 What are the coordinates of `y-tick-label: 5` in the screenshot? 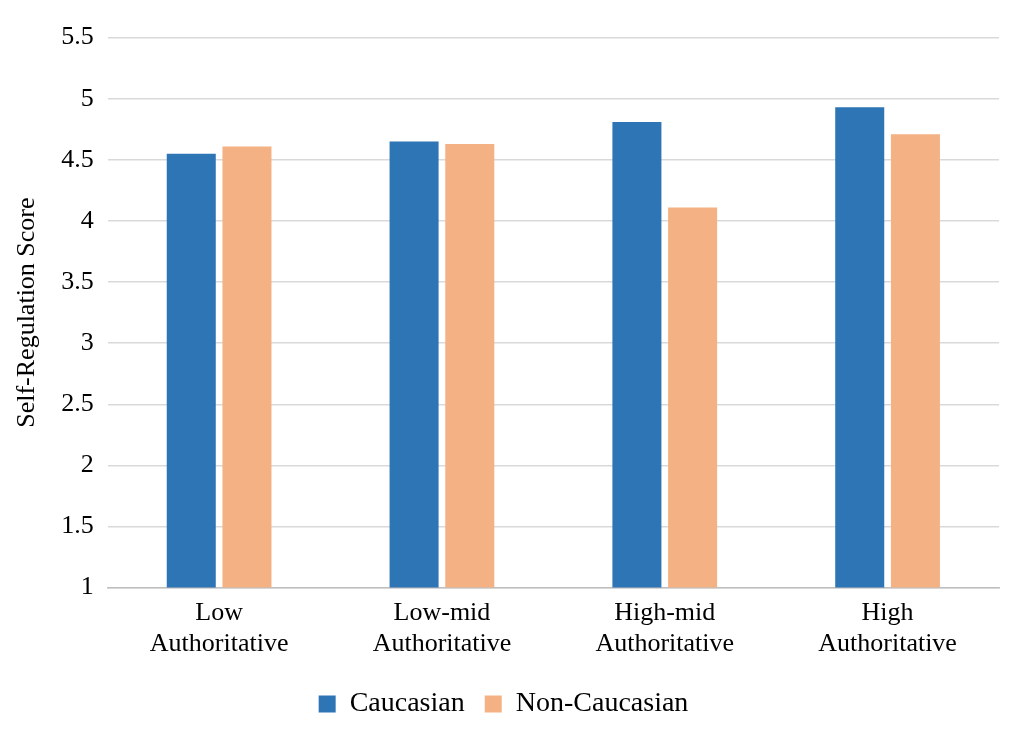 It's located at (87, 97).